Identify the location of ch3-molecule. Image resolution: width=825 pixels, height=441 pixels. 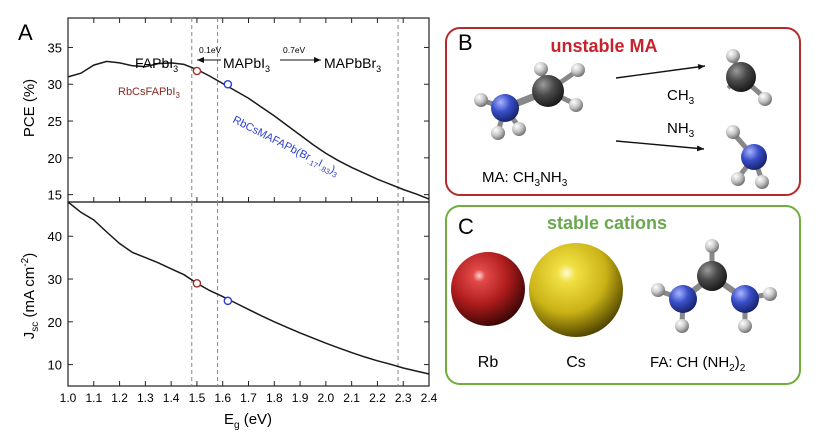
(749, 77).